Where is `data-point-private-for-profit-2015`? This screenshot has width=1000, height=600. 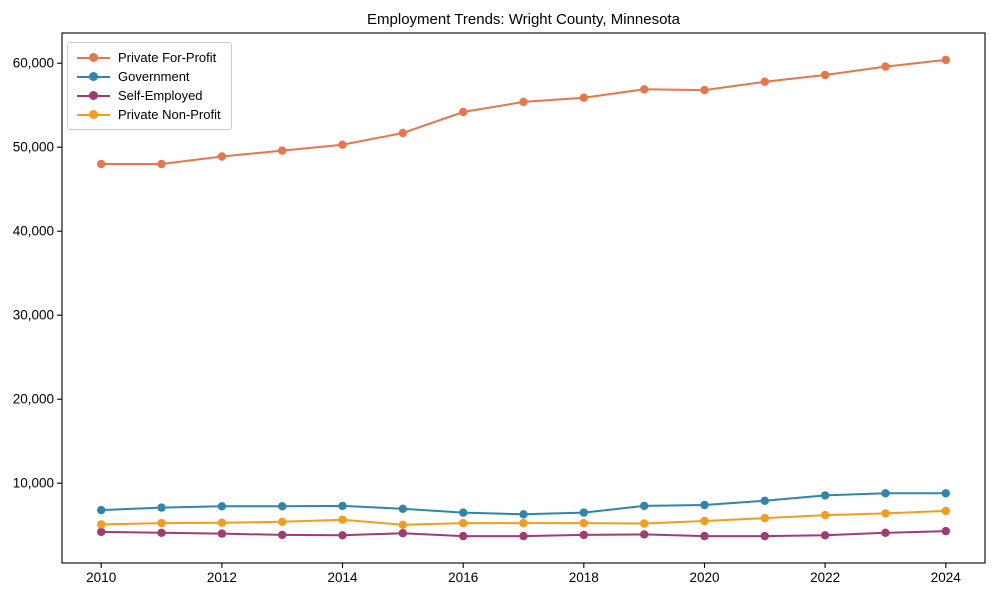
data-point-private-for-profit-2015 is located at coordinates (402, 133).